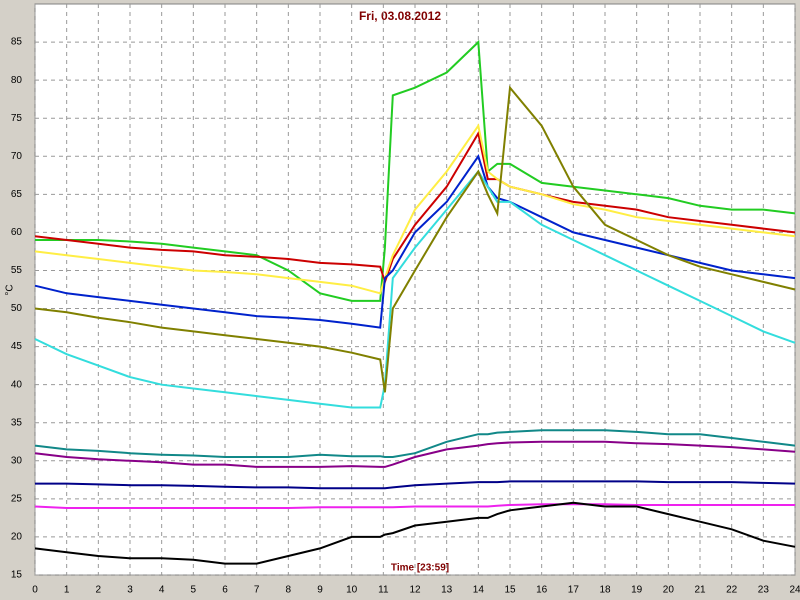 This screenshot has width=800, height=600. What do you see at coordinates (225, 590) in the screenshot?
I see `x-tick-label: 6` at bounding box center [225, 590].